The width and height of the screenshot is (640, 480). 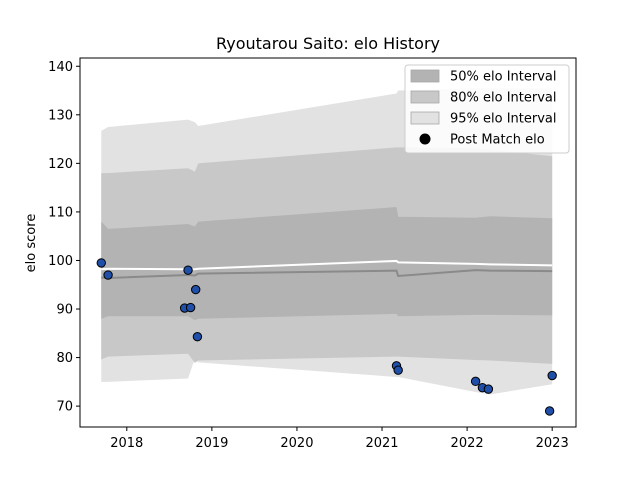 What do you see at coordinates (60, 67) in the screenshot?
I see `y-tick-label: 140` at bounding box center [60, 67].